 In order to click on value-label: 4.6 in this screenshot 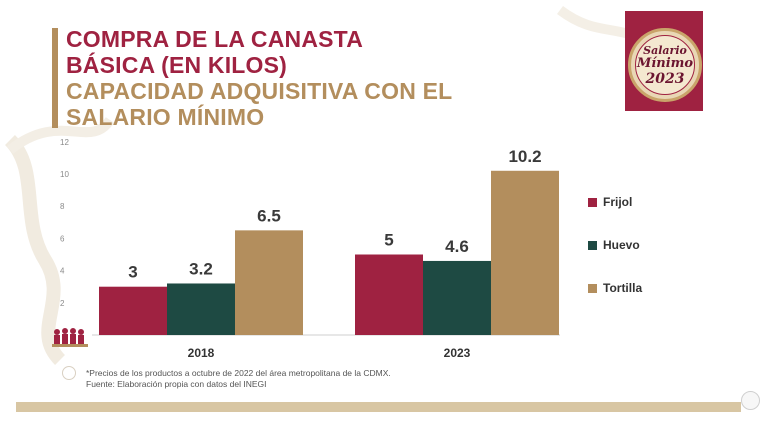, I will do `click(457, 246)`.